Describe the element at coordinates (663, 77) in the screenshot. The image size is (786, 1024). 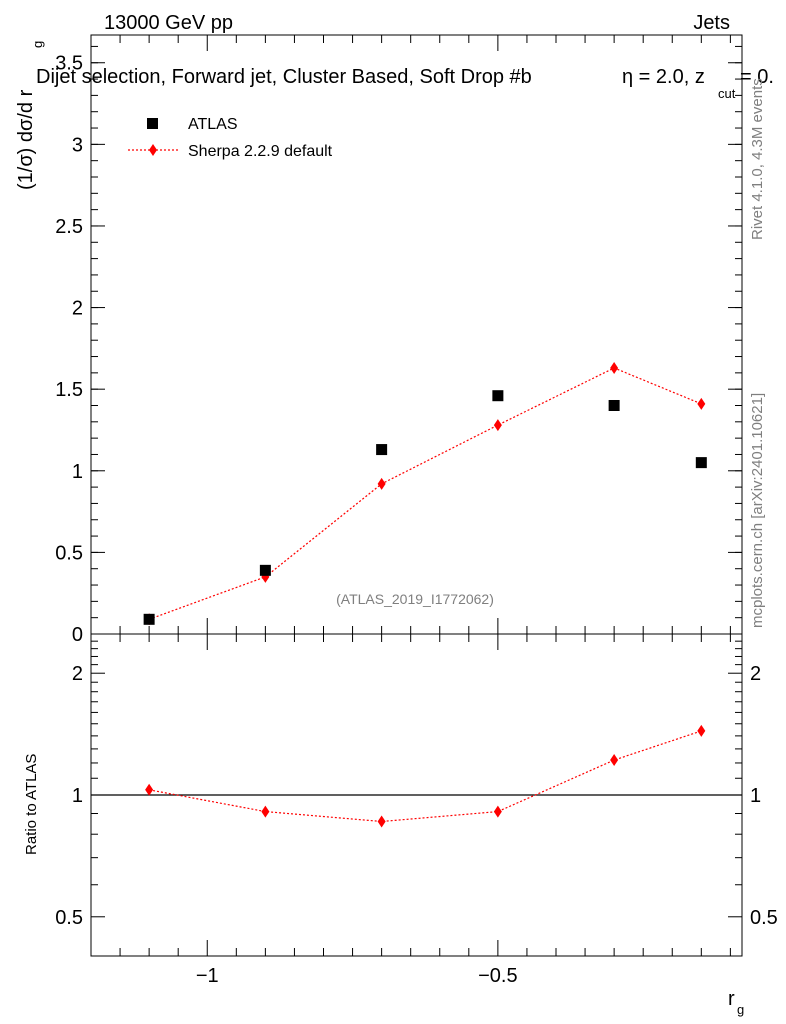
I see `plot-title-eta: η = 2.0, z` at that location.